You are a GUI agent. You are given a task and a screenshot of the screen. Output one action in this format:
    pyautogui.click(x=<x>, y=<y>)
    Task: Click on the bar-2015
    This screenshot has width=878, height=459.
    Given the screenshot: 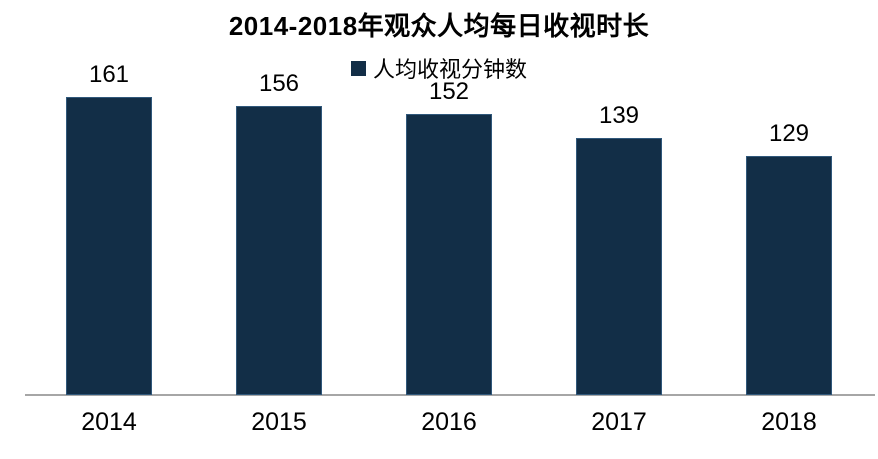 What is the action you would take?
    pyautogui.click(x=279, y=250)
    